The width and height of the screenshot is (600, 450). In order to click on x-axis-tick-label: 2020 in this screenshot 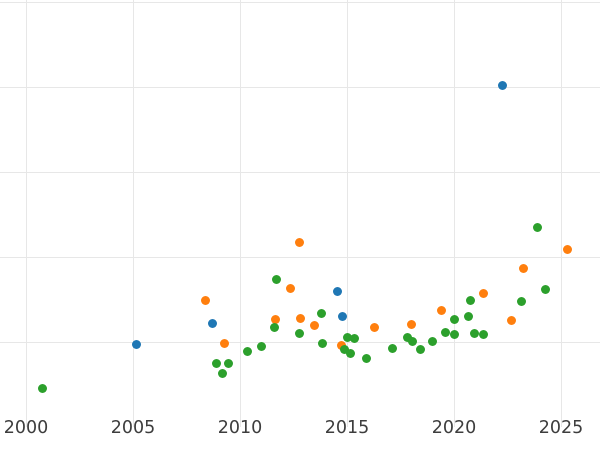, I will do `click(454, 428)`.